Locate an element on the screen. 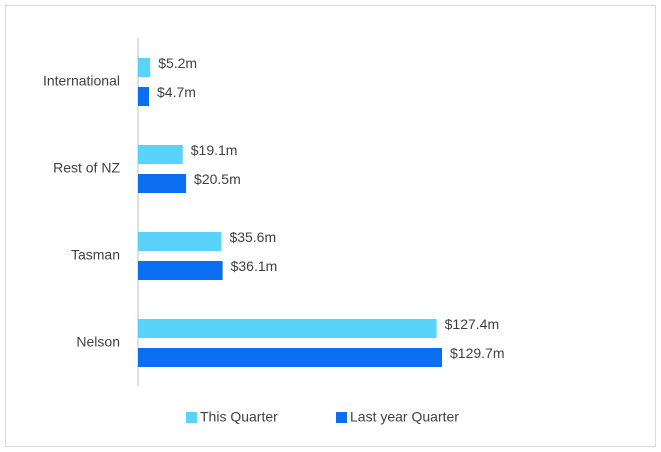 Image resolution: width=661 pixels, height=452 pixels. value-label: $36.1m is located at coordinates (254, 266).